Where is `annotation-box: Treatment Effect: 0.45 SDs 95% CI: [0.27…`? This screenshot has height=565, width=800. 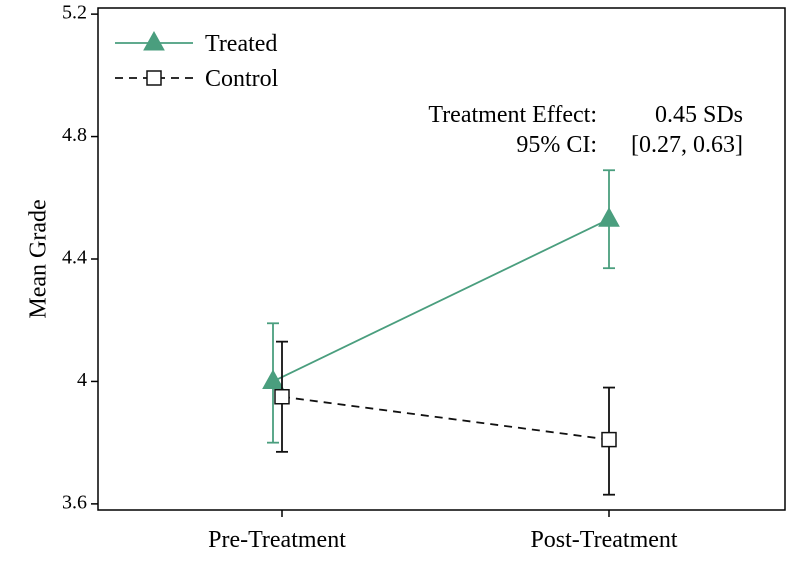
annotation-box: Treatment Effect: 0.45 SDs 95% CI: [0.27… is located at coordinates (585, 130).